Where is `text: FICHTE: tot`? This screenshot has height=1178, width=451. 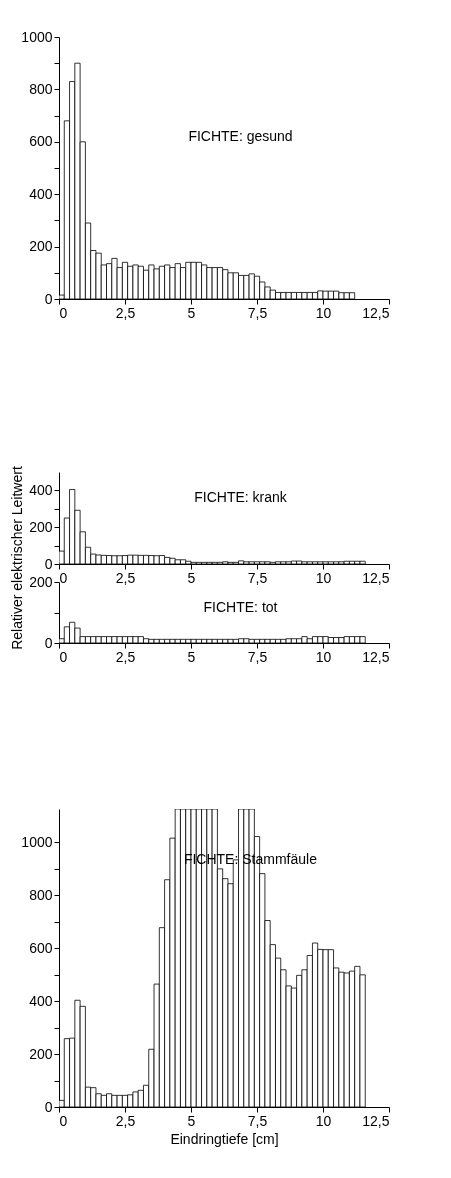 text: FICHTE: tot is located at coordinates (240, 606).